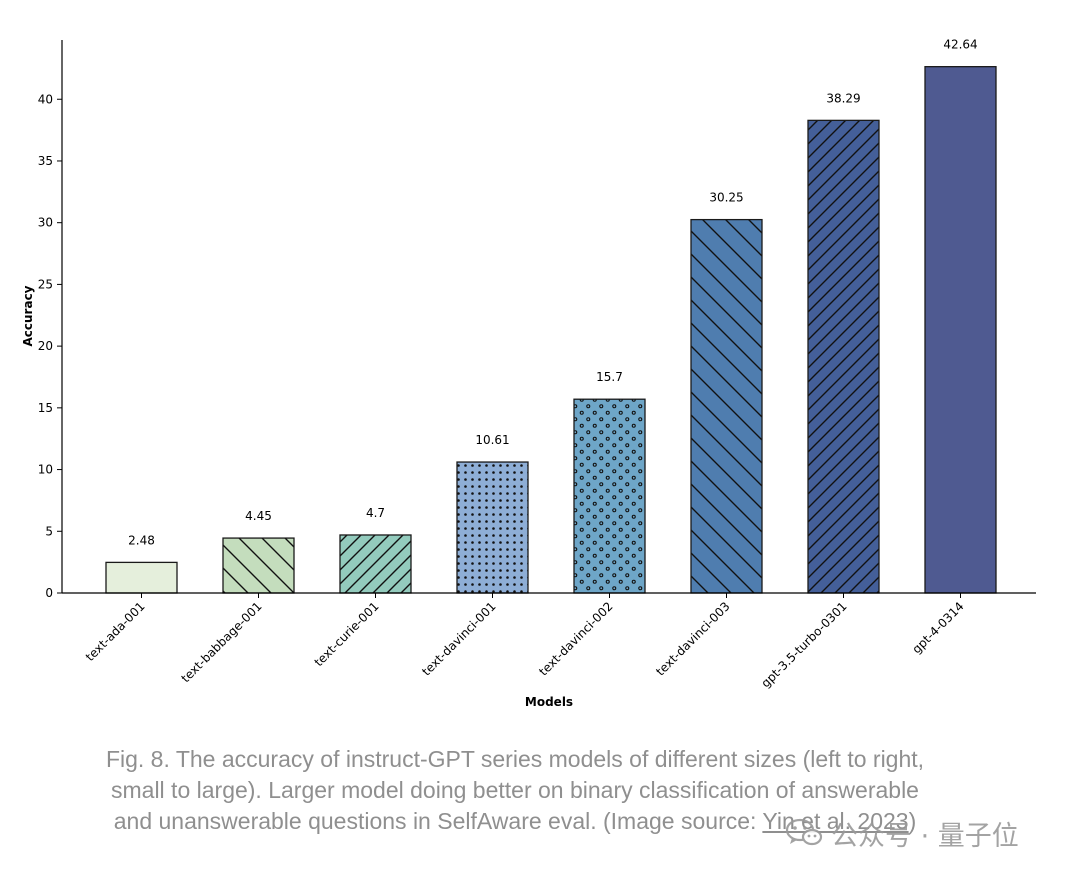 This screenshot has width=1080, height=876. I want to click on value-label-text-babbage-001: 4.45, so click(258, 516).